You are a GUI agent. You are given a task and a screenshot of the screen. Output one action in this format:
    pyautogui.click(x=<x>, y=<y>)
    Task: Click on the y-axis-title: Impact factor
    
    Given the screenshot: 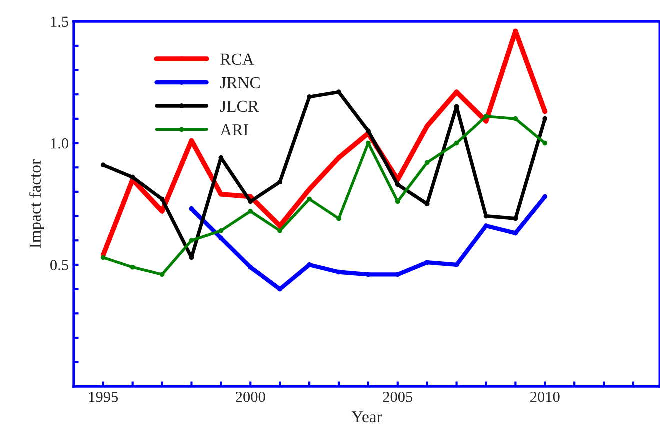 What is the action you would take?
    pyautogui.click(x=36, y=204)
    